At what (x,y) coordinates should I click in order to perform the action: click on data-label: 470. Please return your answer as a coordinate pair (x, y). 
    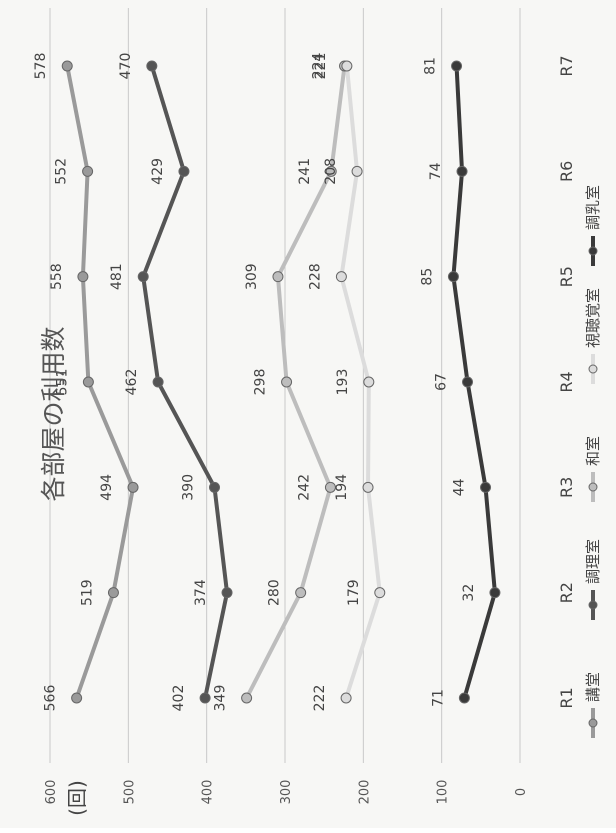
    Looking at the image, I should click on (126, 66).